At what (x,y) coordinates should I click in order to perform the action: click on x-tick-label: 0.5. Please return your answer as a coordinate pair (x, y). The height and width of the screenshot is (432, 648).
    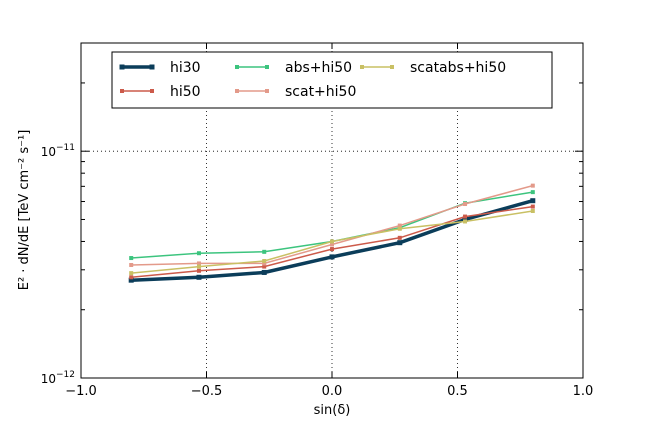
    Looking at the image, I should click on (457, 391).